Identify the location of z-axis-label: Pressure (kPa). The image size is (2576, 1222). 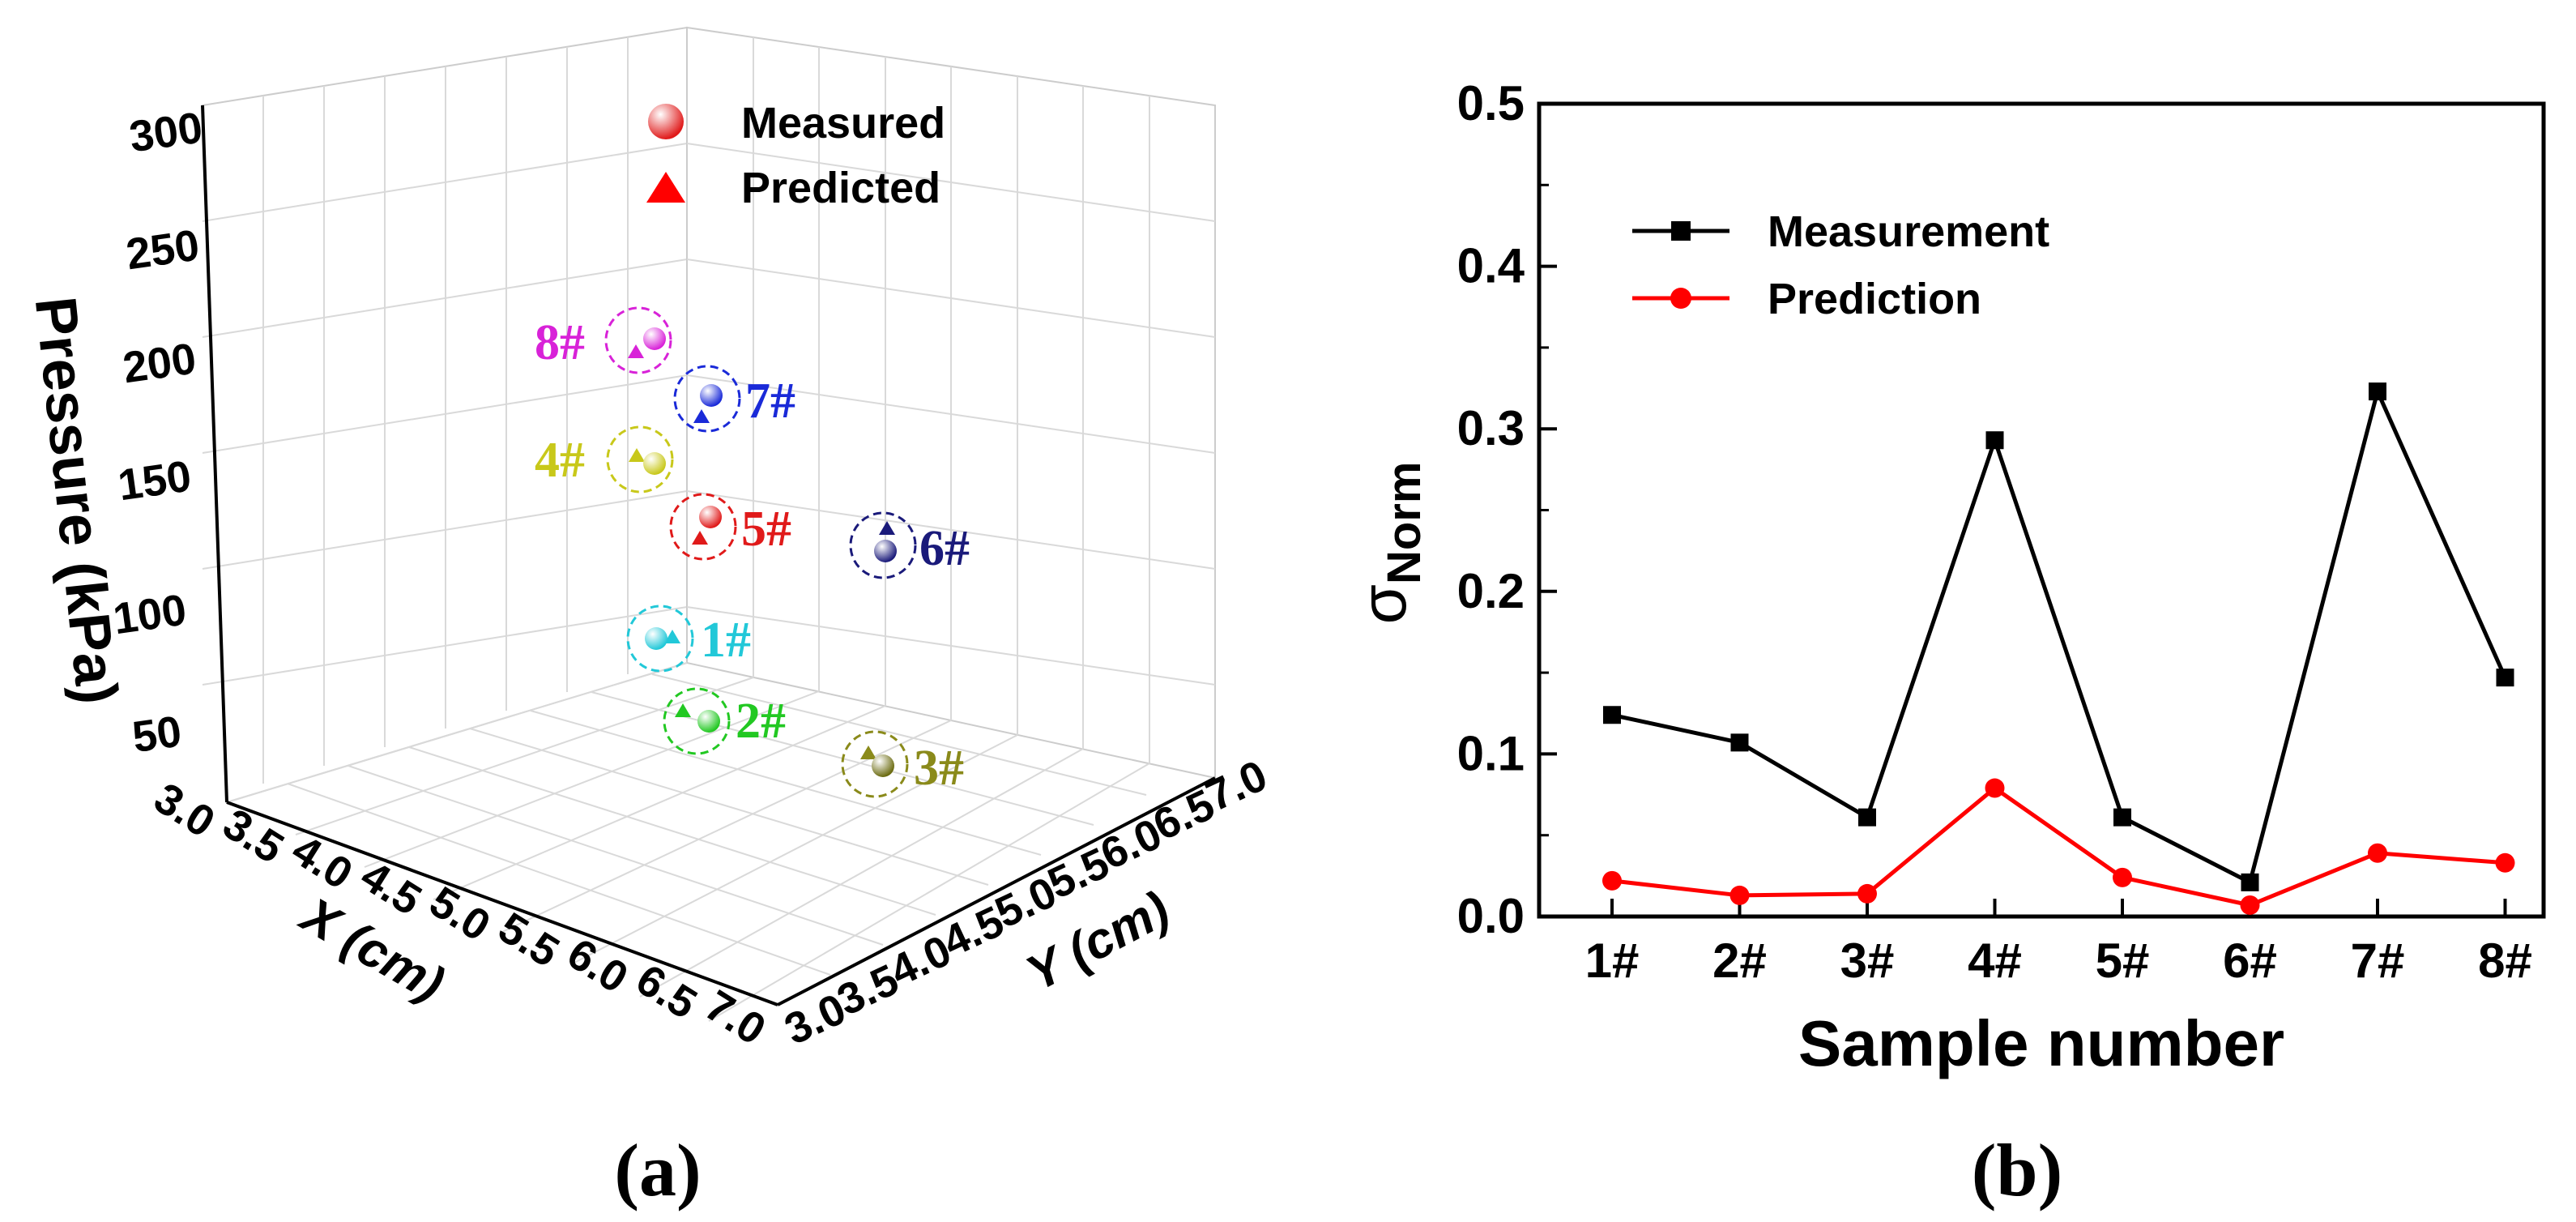
(76, 500).